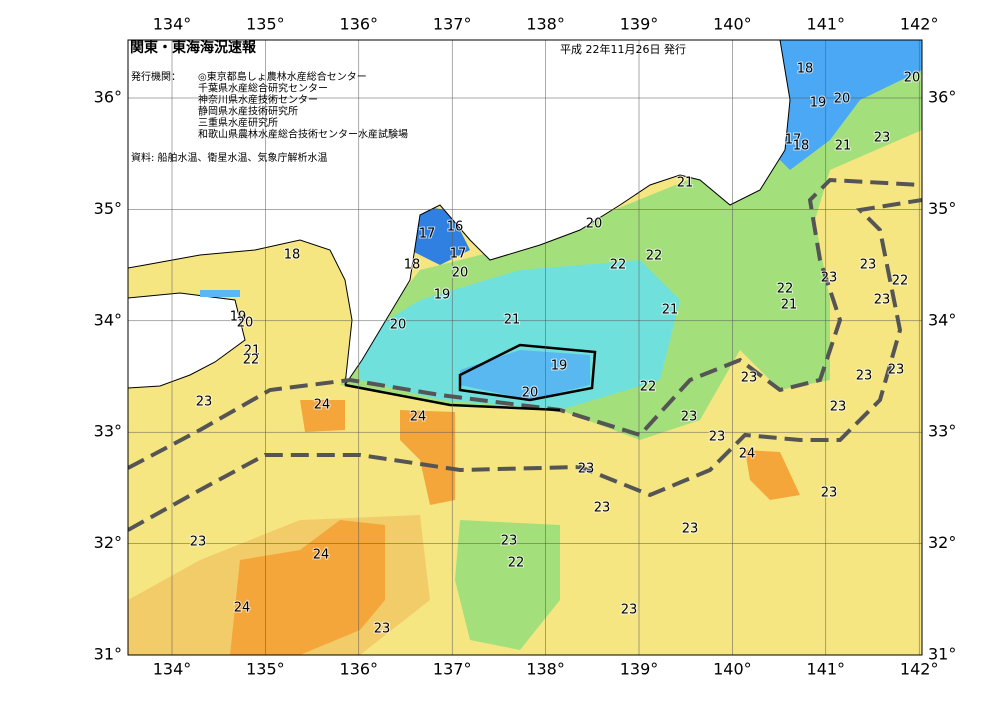  I want to click on issuer: 神奈川県水産技術センター, so click(258, 99).